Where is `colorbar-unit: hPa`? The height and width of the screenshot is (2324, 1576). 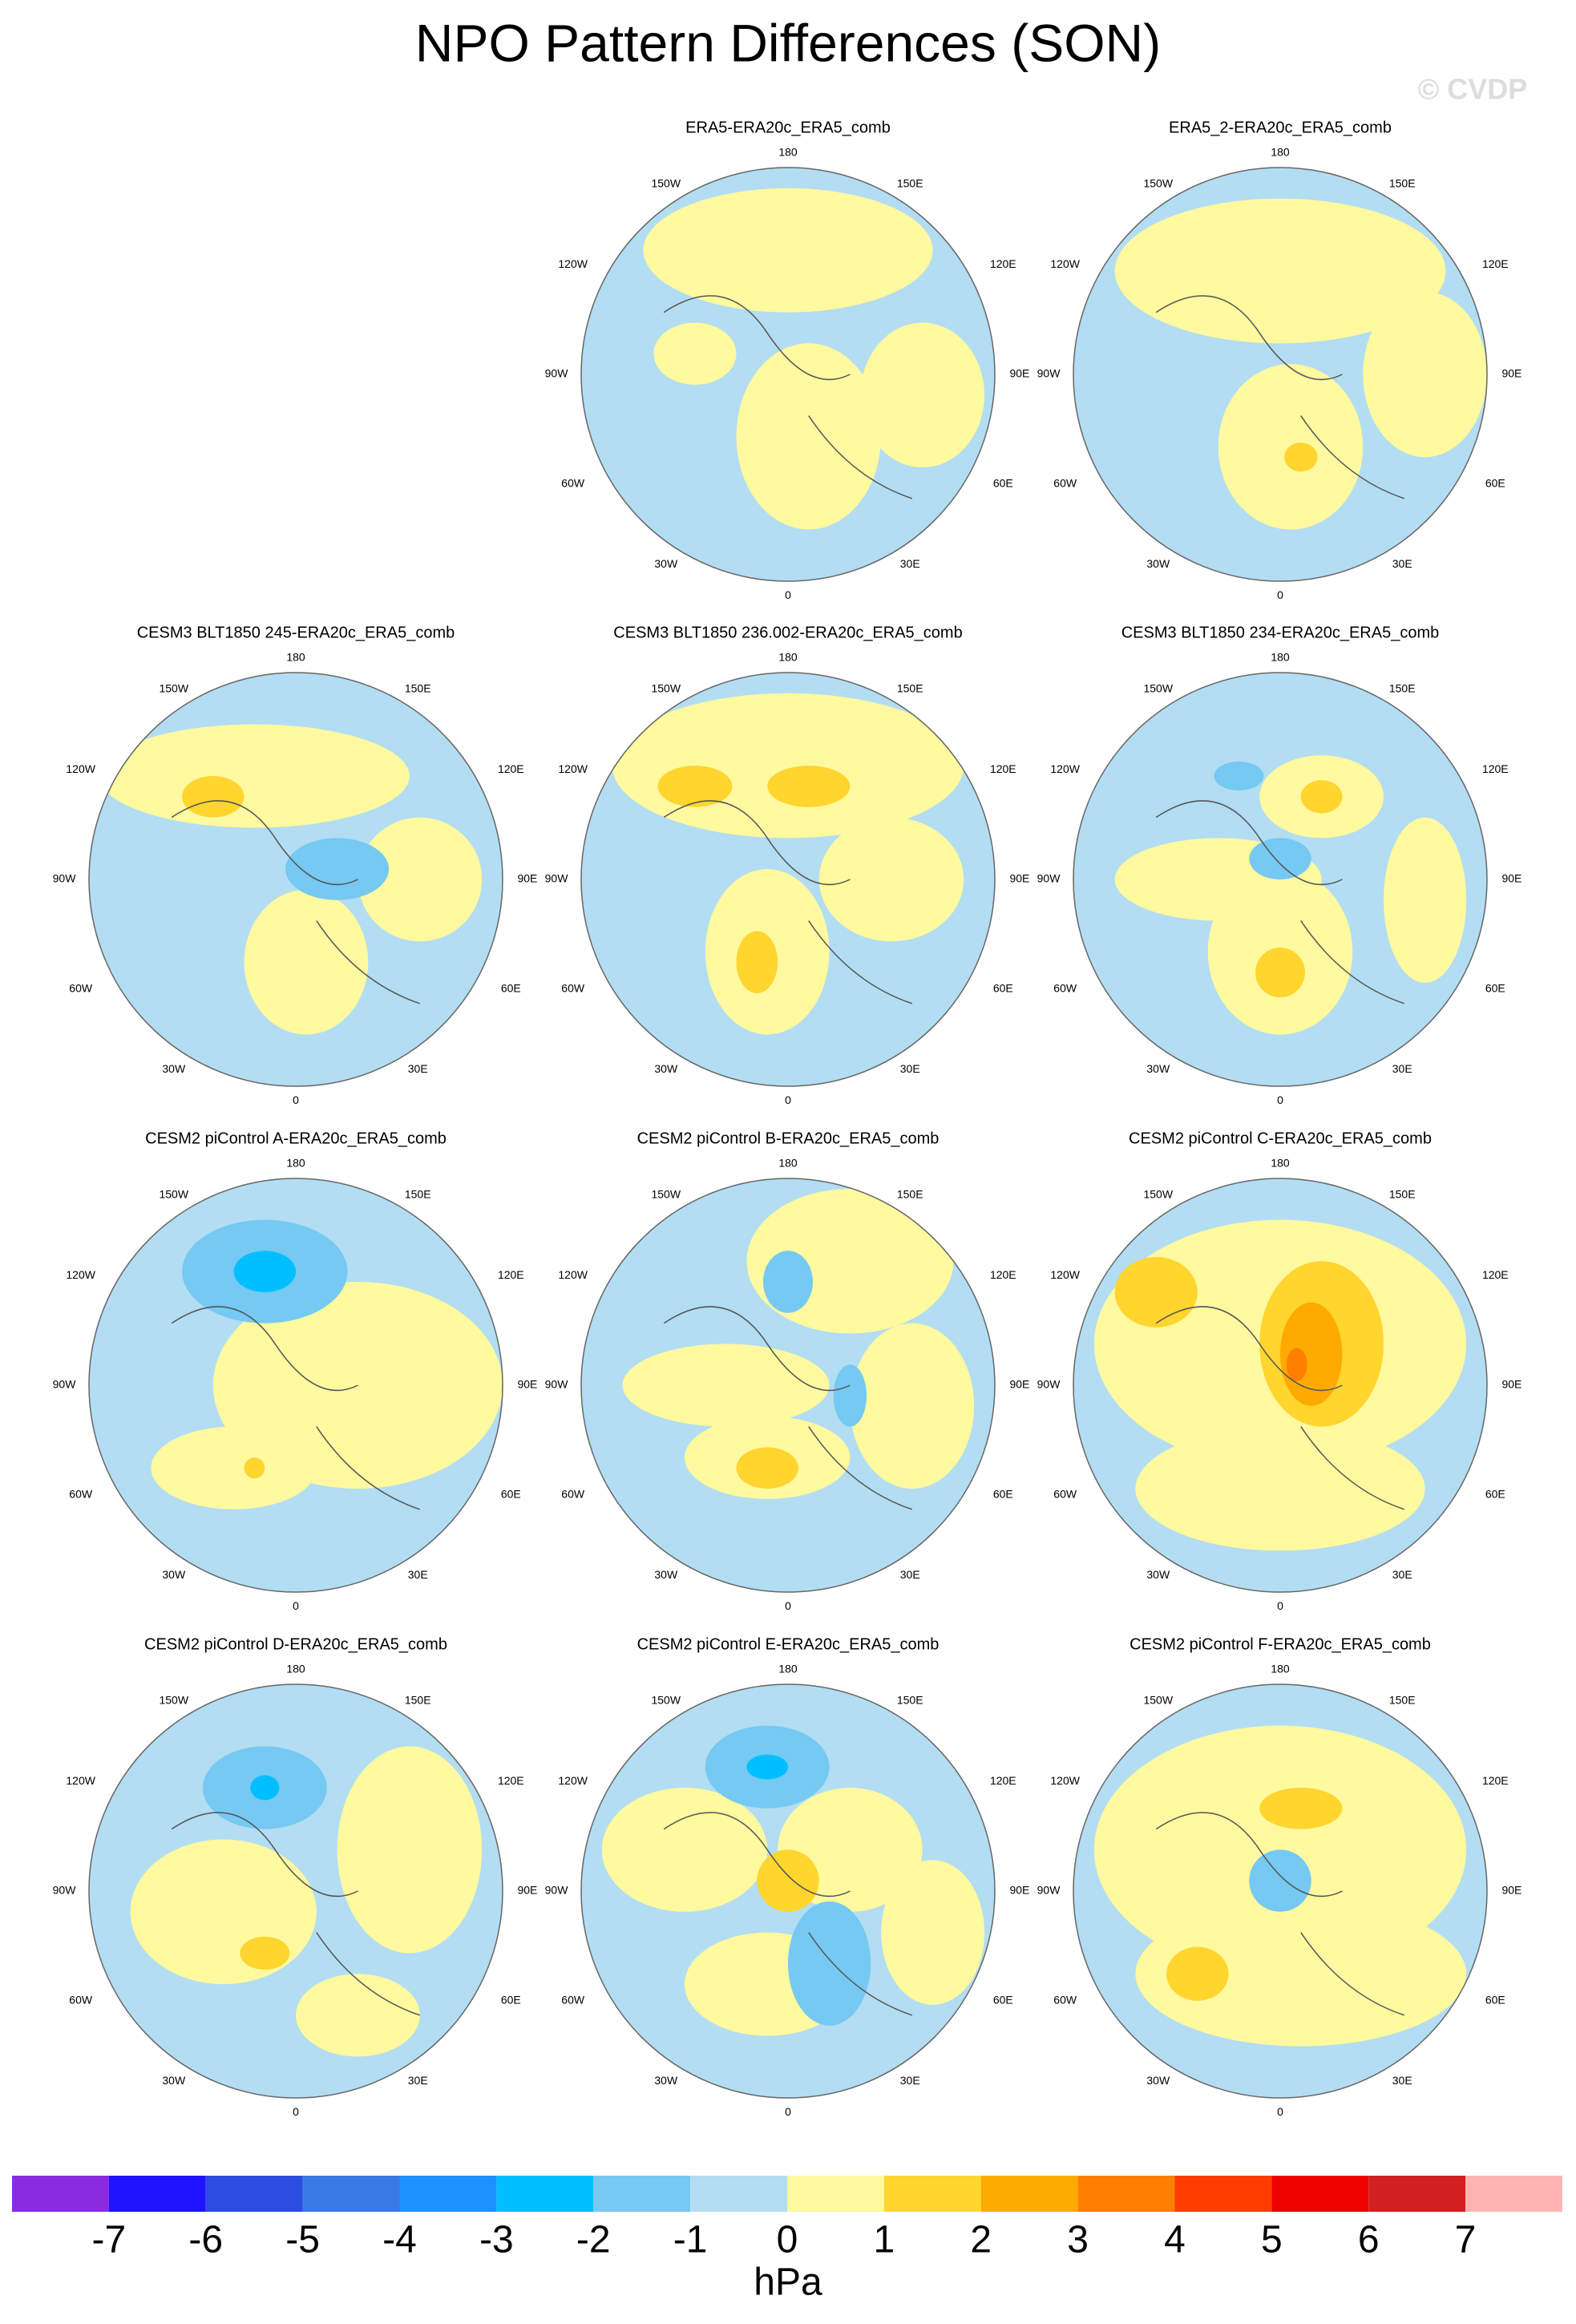
colorbar-unit: hPa is located at coordinates (788, 2282).